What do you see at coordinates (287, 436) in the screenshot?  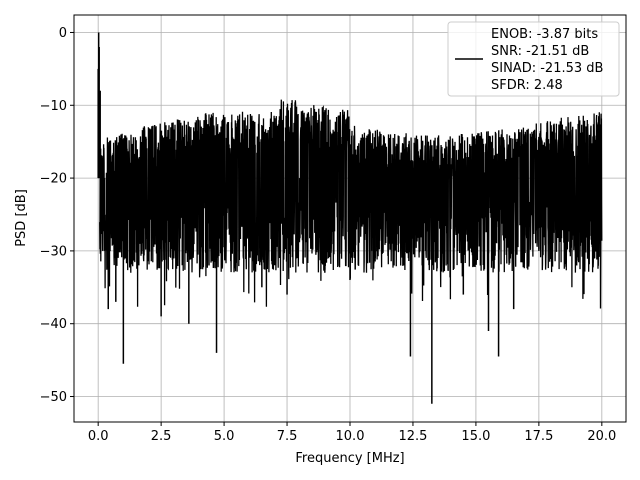 I see `x-tick-label: 7.5` at bounding box center [287, 436].